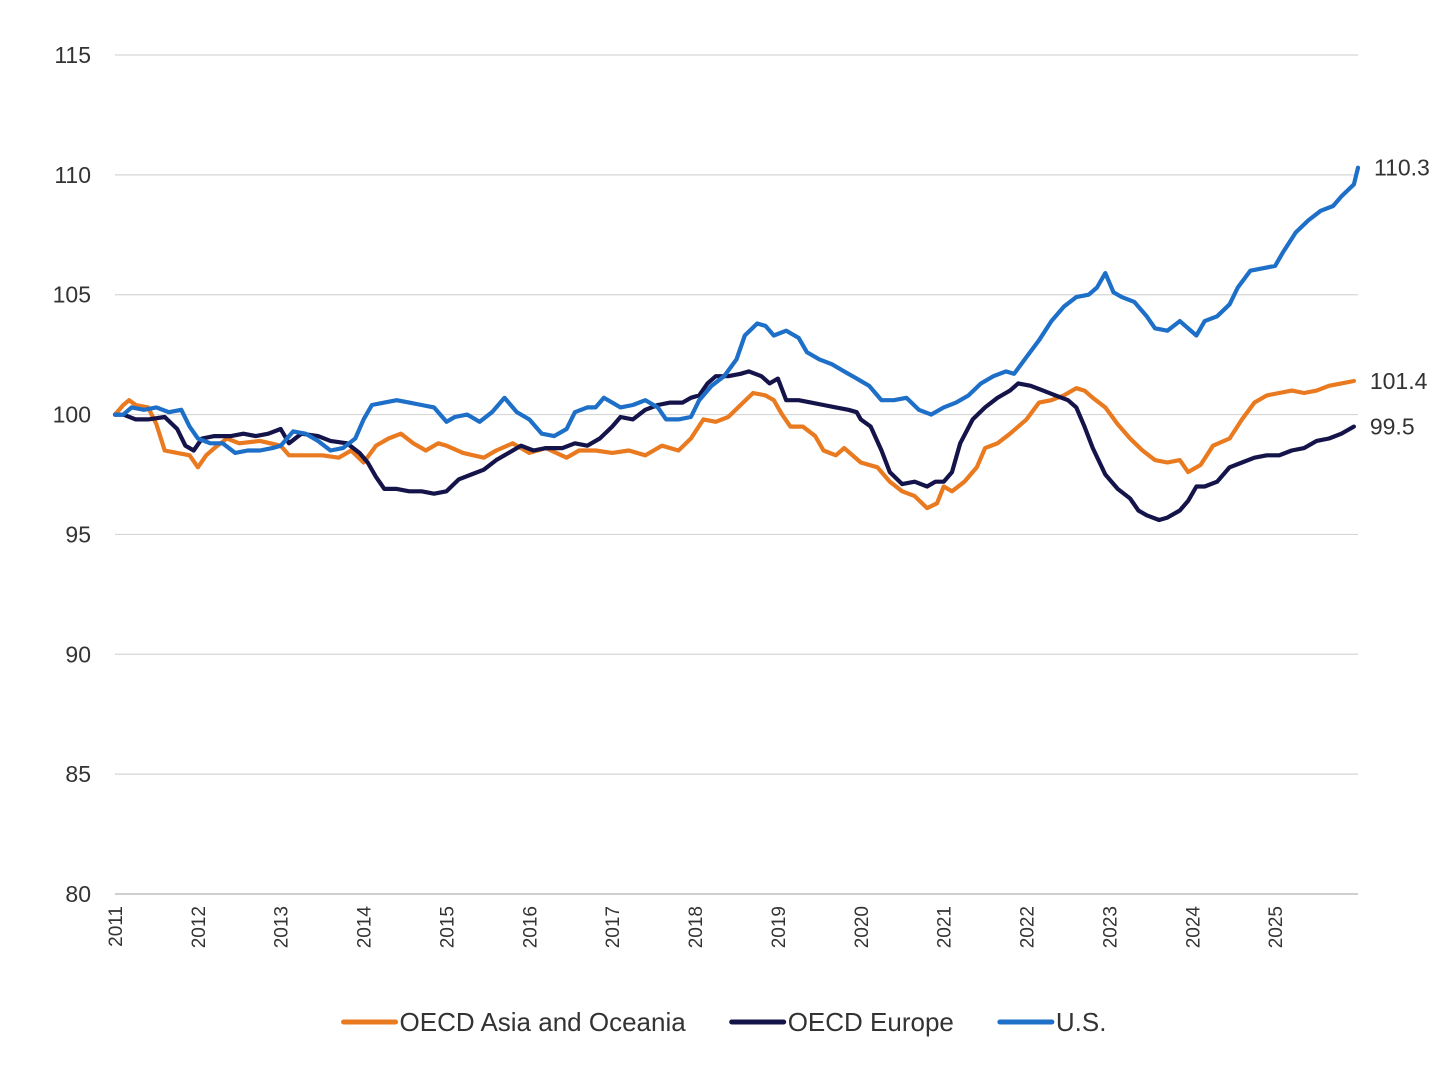 The width and height of the screenshot is (1450, 1090). What do you see at coordinates (199, 927) in the screenshot?
I see `x-tick-label: 2012` at bounding box center [199, 927].